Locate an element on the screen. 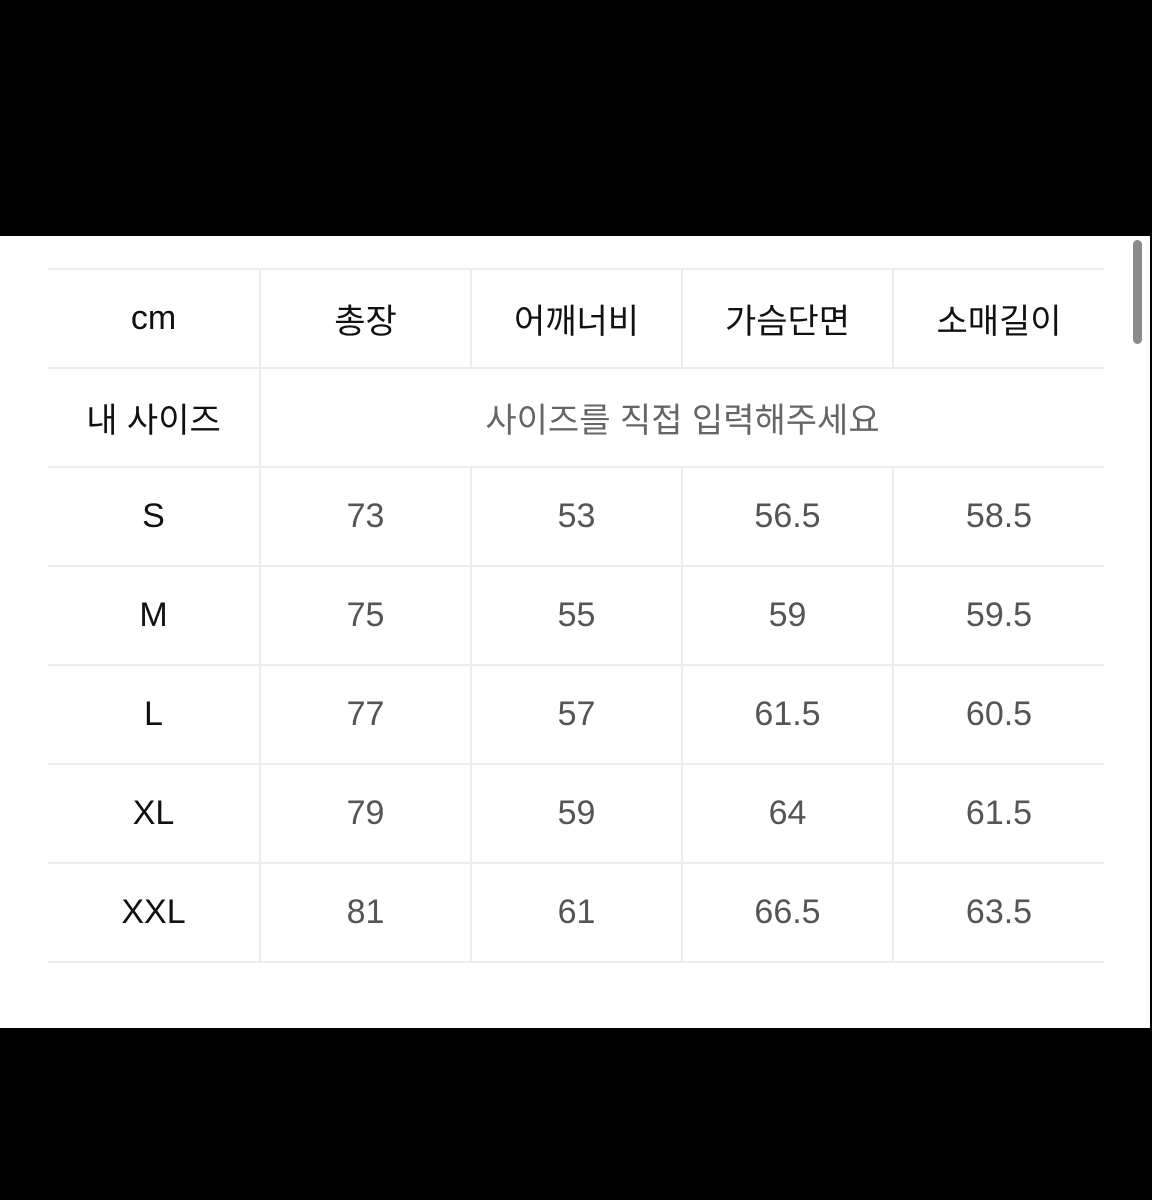  size-label: XXL is located at coordinates (154, 912).